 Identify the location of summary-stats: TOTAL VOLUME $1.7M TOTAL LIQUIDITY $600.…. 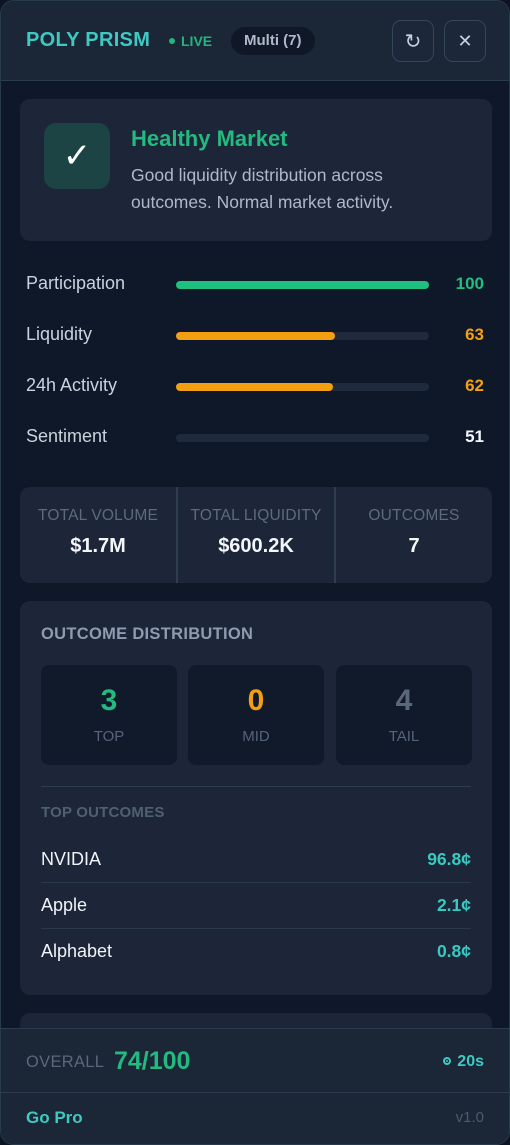
(256, 535).